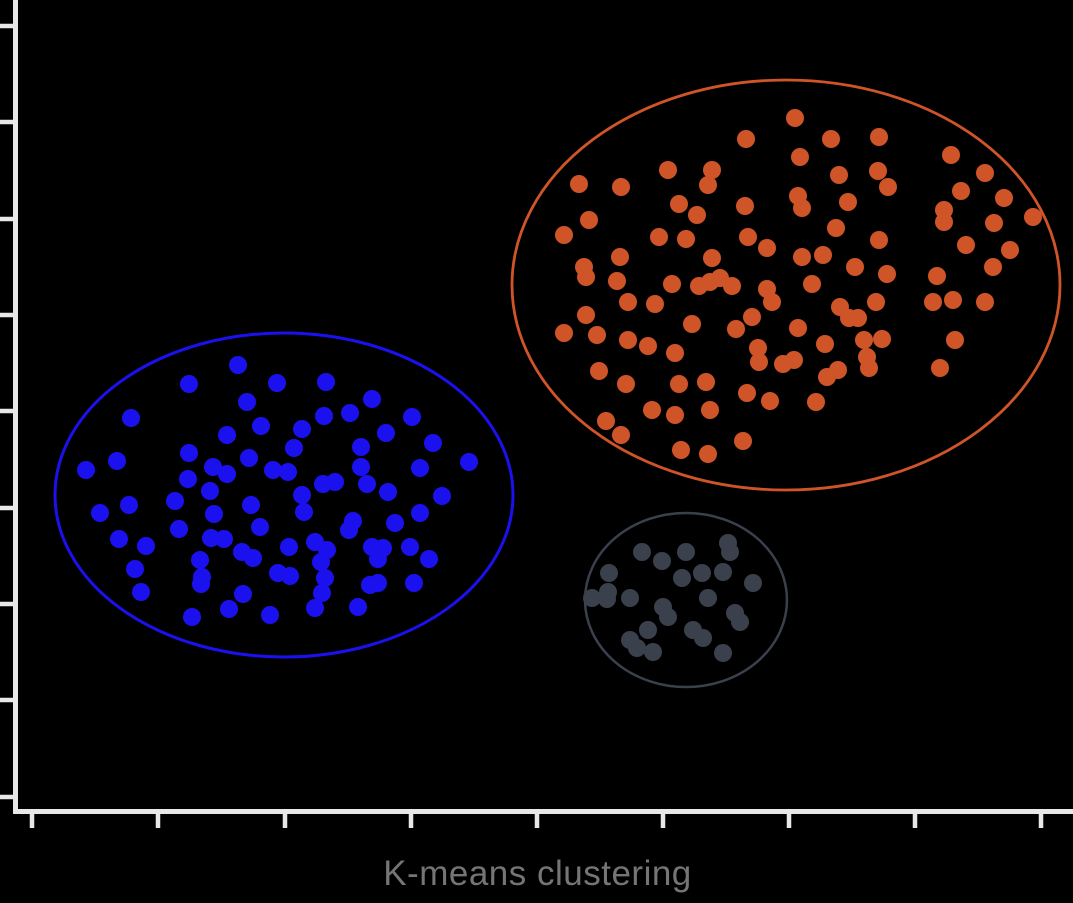 Image resolution: width=1073 pixels, height=903 pixels. I want to click on chart-title: K-means clustering, so click(537, 873).